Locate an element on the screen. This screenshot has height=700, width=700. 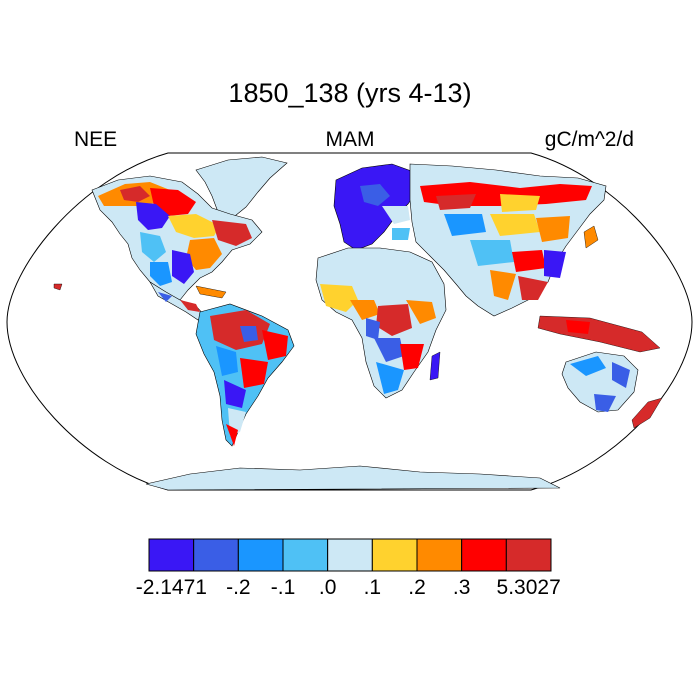
colorbar-tick-label: .2 is located at coordinates (417, 587).